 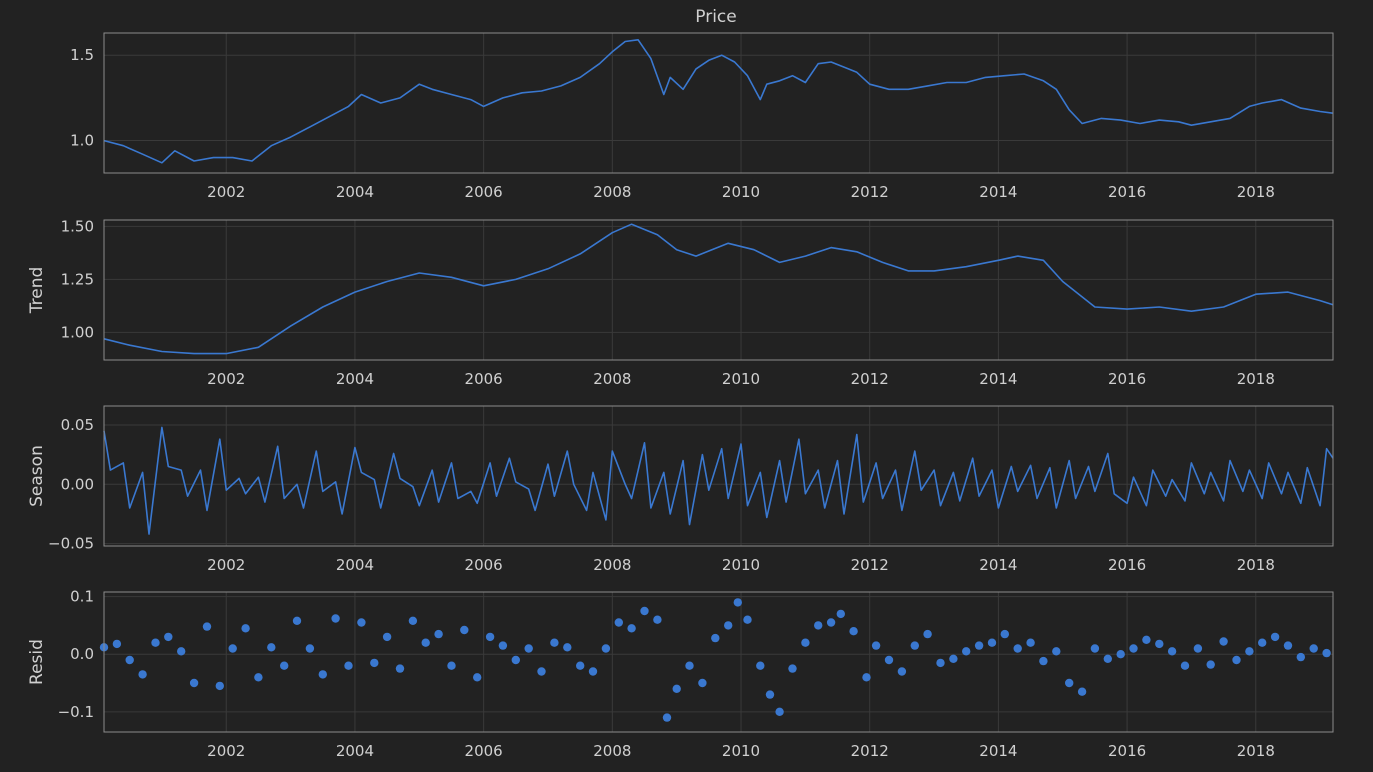 I want to click on price-xtick-label: 2004, so click(x=355, y=192).